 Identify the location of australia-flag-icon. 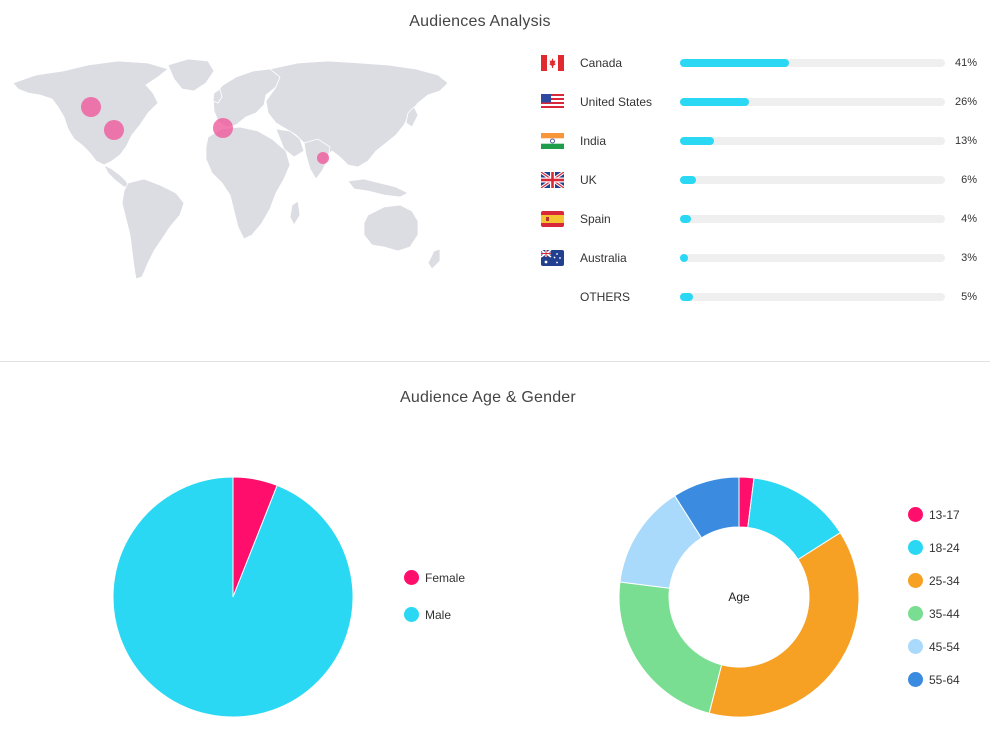
(552, 258).